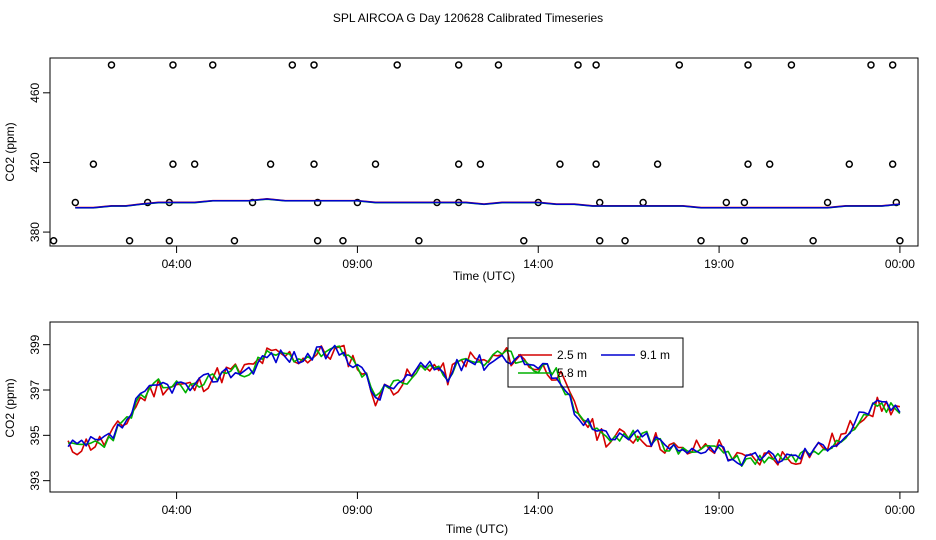  Describe the element at coordinates (357, 264) in the screenshot. I see `top-x-tick-label: 09:00` at that location.